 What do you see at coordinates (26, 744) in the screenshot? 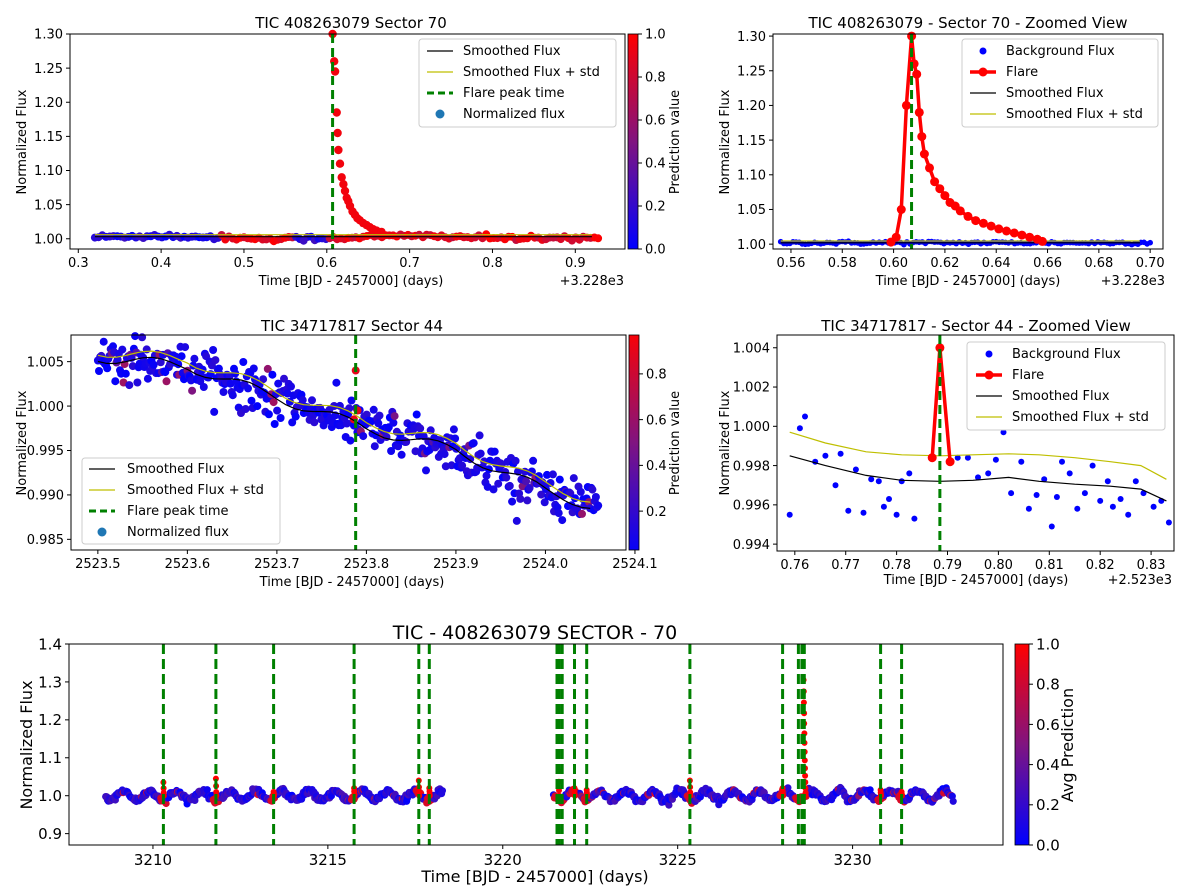
I see `y-axis-label: Normalized Flux` at bounding box center [26, 744].